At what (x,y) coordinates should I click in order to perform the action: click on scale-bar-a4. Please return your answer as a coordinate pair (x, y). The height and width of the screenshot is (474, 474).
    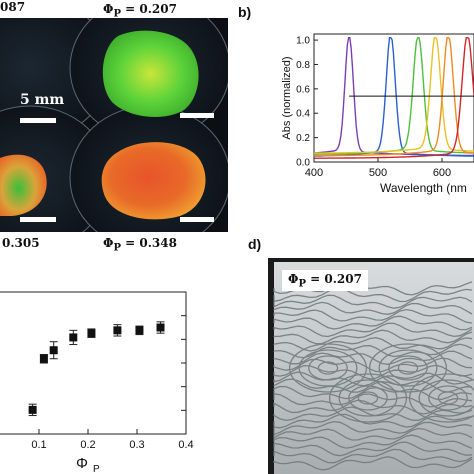
    Looking at the image, I should click on (197, 219).